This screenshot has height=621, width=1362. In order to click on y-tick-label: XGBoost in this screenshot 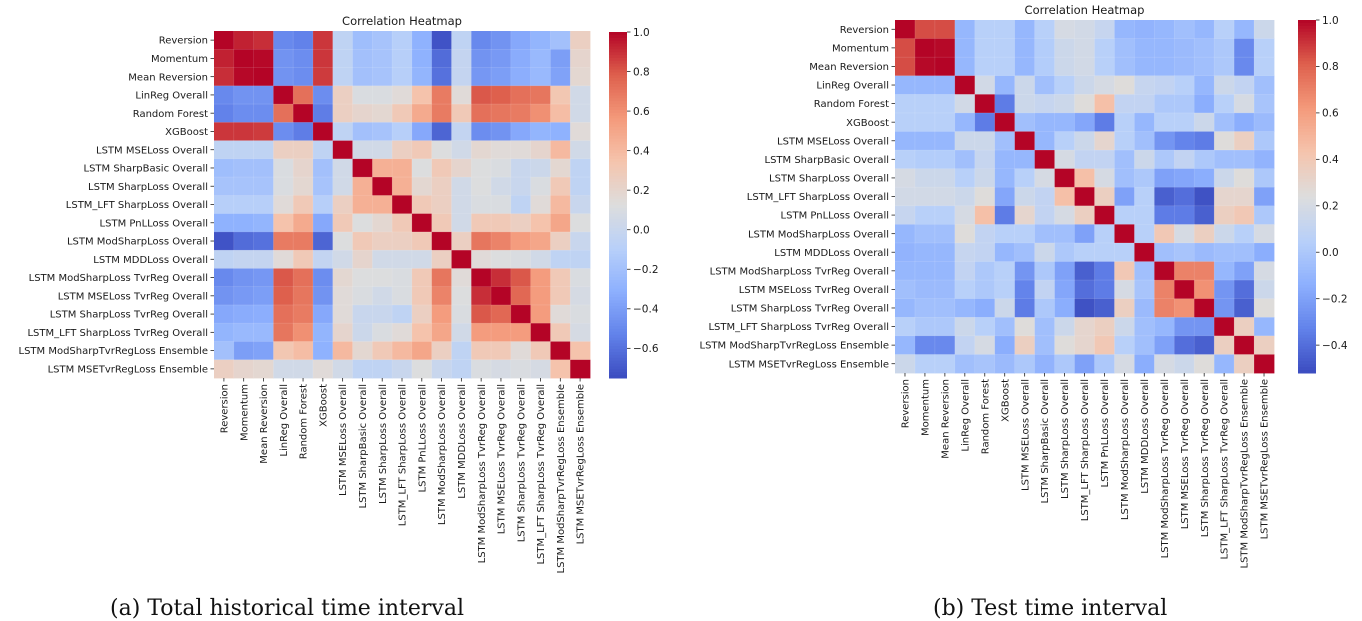, I will do `click(186, 132)`.